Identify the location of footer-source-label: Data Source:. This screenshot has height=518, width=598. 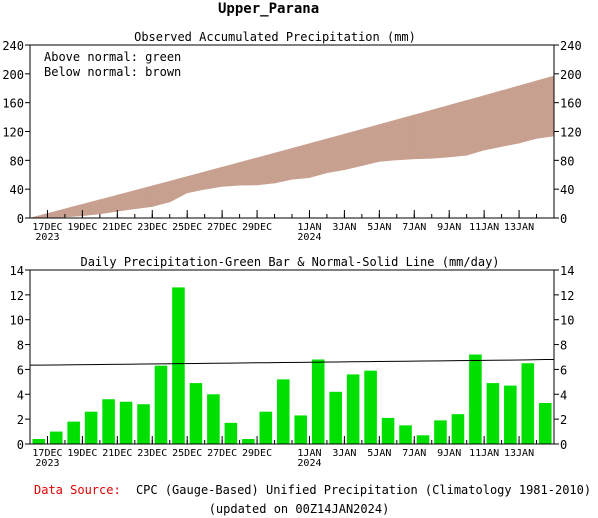
(77, 490).